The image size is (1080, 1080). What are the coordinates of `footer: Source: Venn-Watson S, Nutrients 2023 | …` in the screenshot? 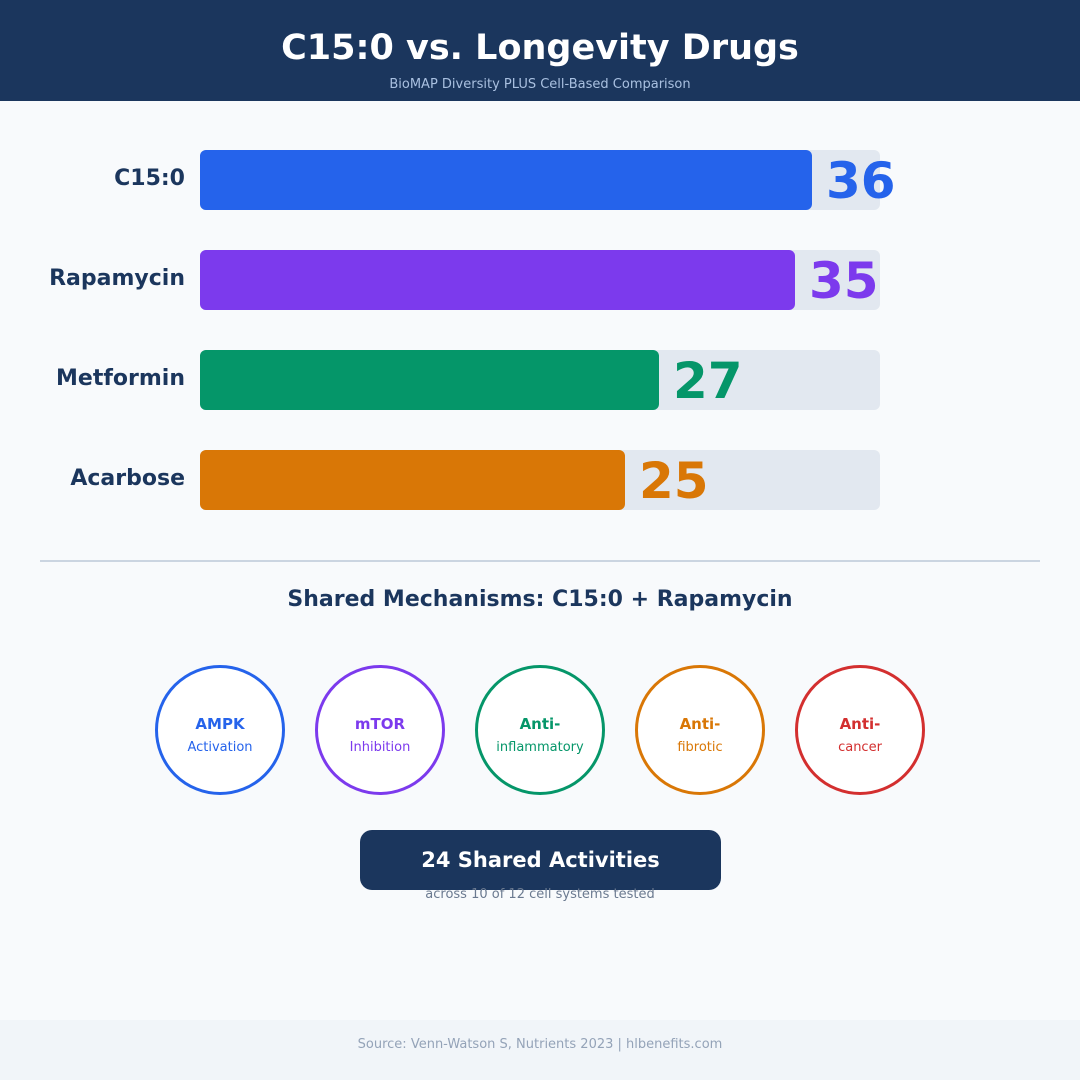 It's located at (540, 1050).